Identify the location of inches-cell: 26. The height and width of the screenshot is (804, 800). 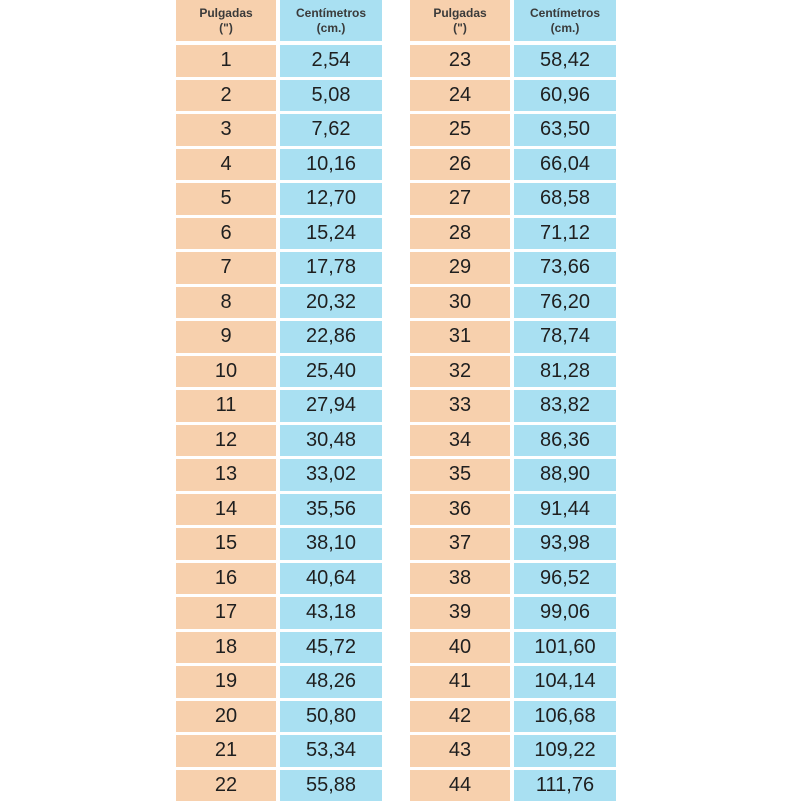
(460, 164).